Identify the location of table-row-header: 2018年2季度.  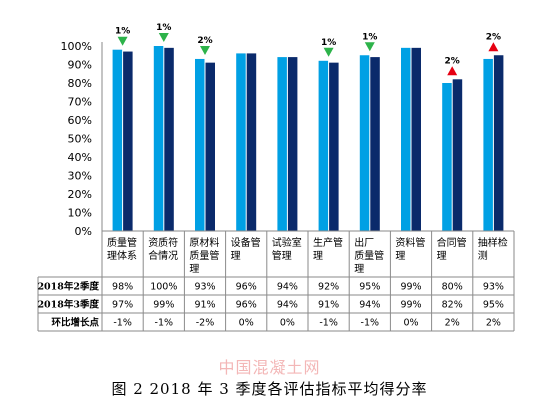
(68, 287).